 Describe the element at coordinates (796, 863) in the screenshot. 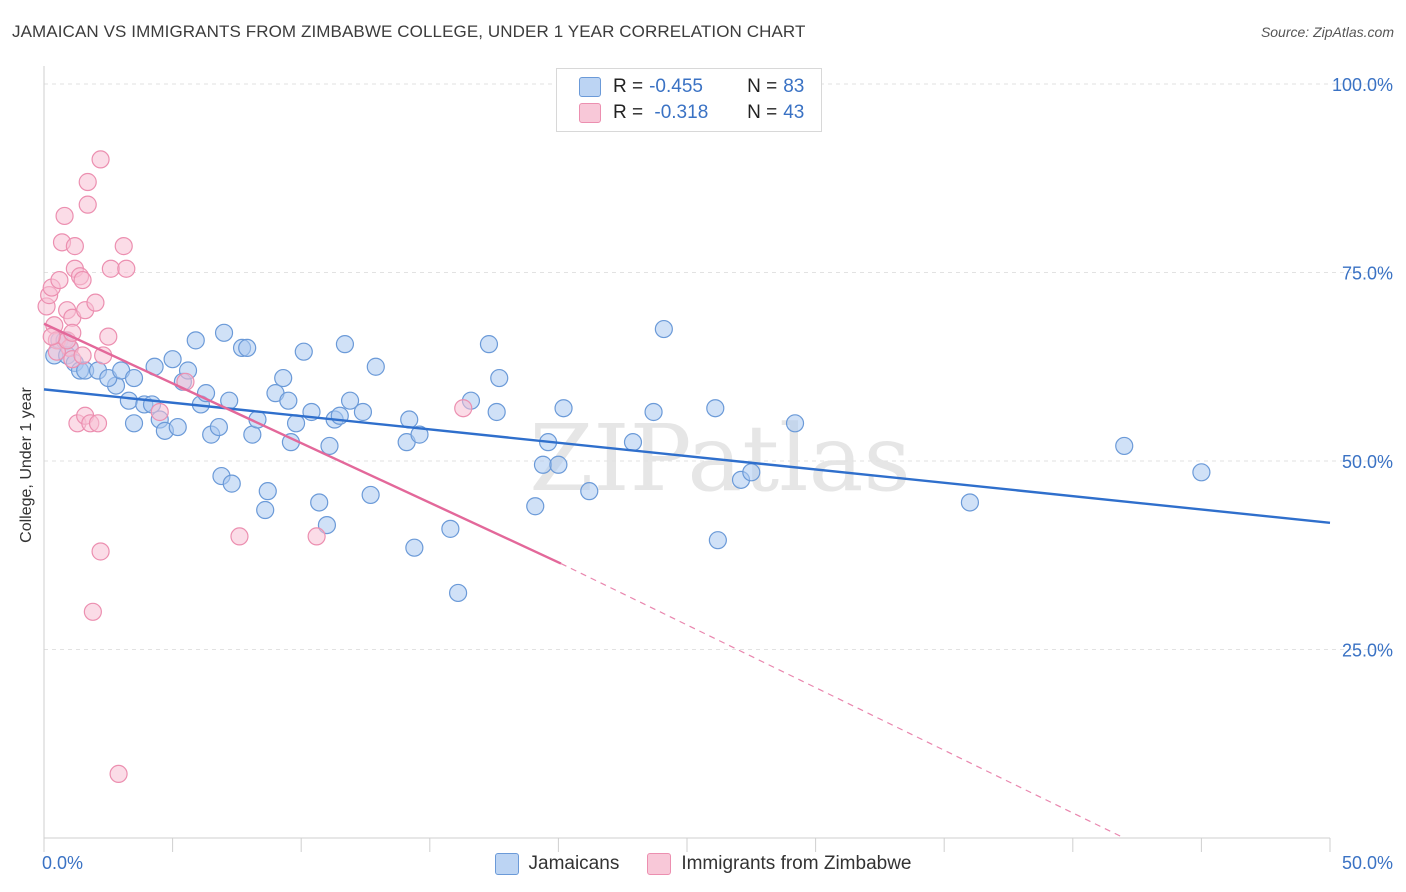

I see `legend-label-zimbabwe: Immigrants from Zimbabwe` at that location.